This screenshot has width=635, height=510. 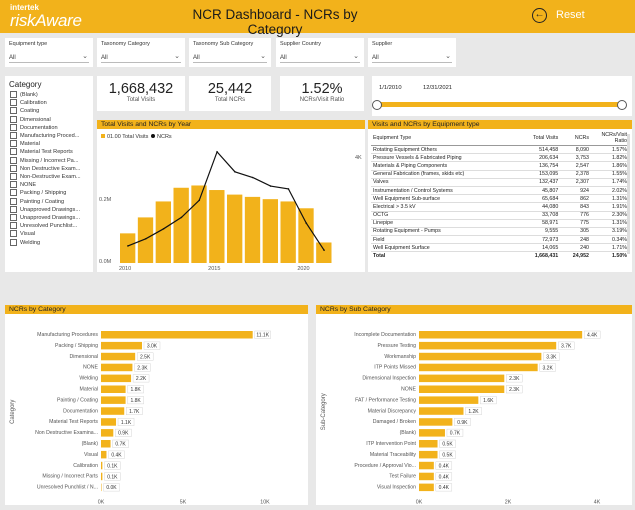 I want to click on category-option: NONE, so click(x=23, y=185).